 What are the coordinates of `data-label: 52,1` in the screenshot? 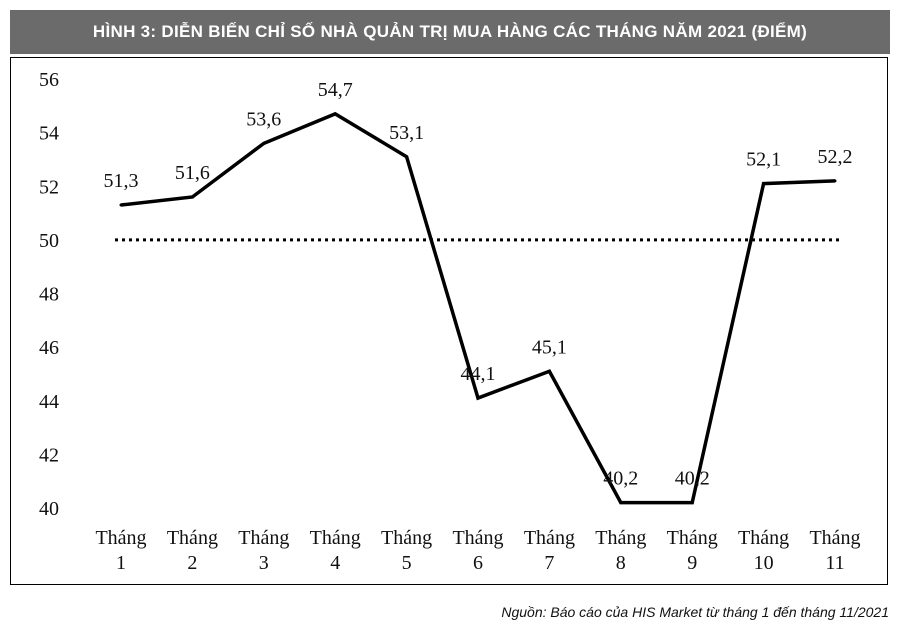 It's located at (763, 160).